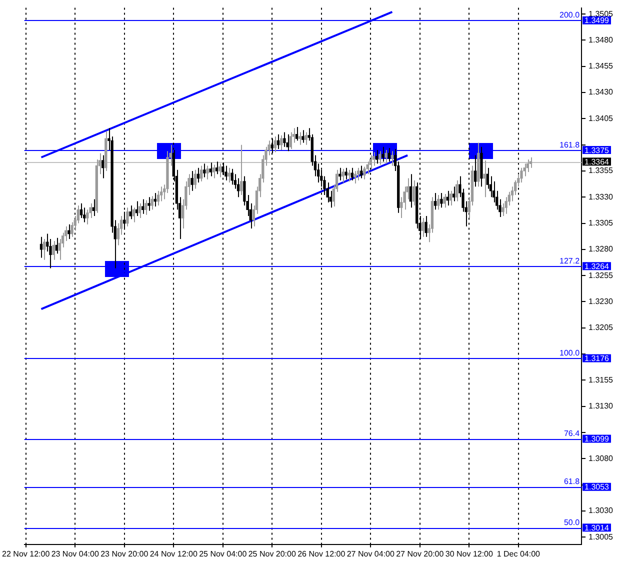 The height and width of the screenshot is (563, 620). I want to click on x-tick-label: 23 Nov 20:00, so click(124, 553).